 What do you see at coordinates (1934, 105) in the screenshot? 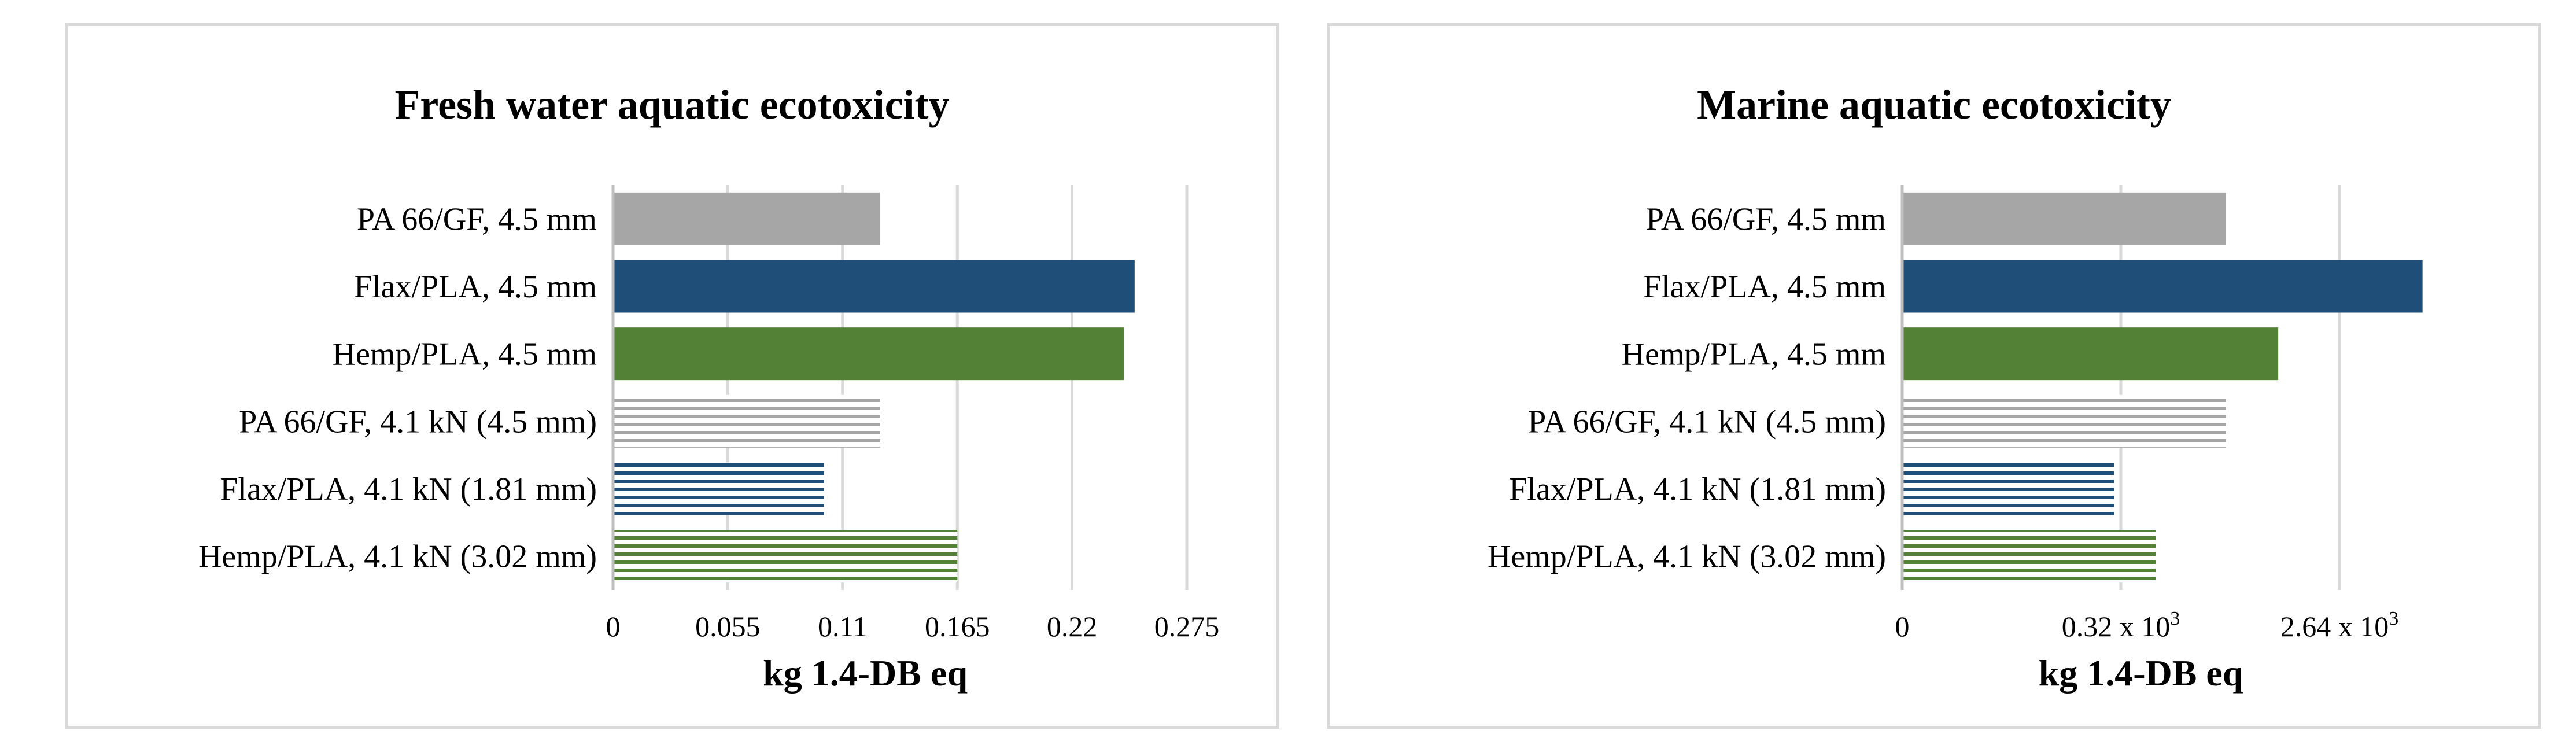
I see `chart-title: Marine aquatic ecotoxicity` at bounding box center [1934, 105].